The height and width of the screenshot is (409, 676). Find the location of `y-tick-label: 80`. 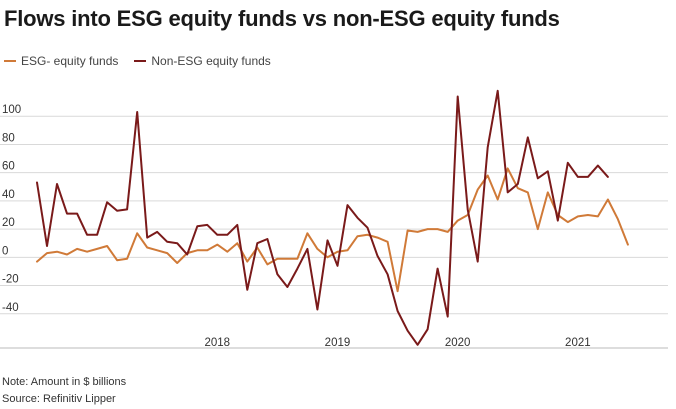

y-tick-label: 80 is located at coordinates (8, 138).